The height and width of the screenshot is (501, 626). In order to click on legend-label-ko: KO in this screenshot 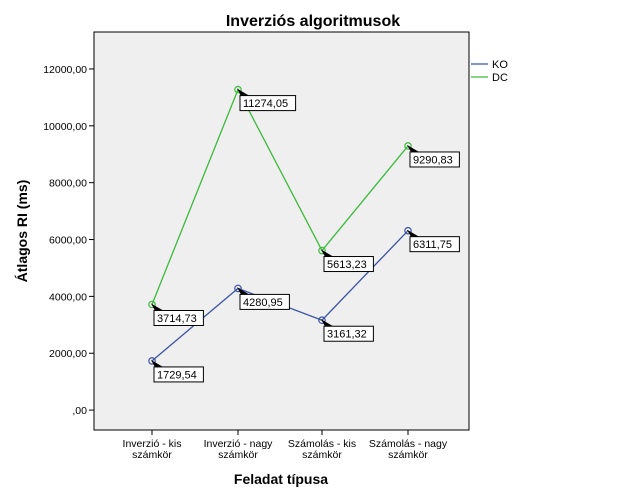, I will do `click(500, 65)`.